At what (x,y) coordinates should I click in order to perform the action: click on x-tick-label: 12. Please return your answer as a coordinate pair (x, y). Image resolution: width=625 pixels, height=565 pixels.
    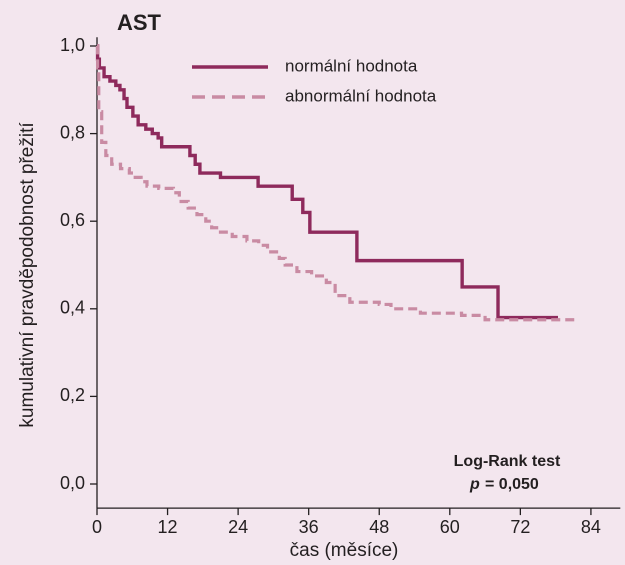
    Looking at the image, I should click on (168, 527).